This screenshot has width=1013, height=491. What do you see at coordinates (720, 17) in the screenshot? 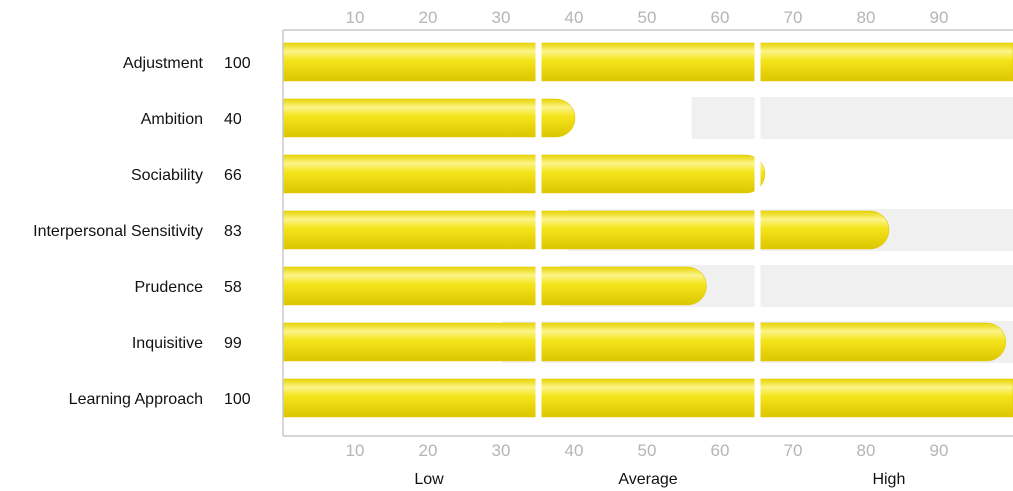
I see `top-tick-label-5: 60` at bounding box center [720, 17].